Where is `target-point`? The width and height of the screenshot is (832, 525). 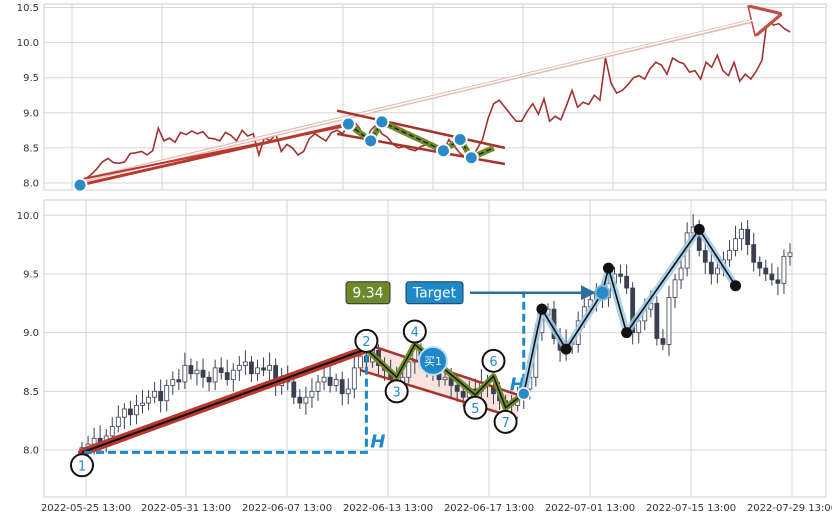
target-point is located at coordinates (602, 292).